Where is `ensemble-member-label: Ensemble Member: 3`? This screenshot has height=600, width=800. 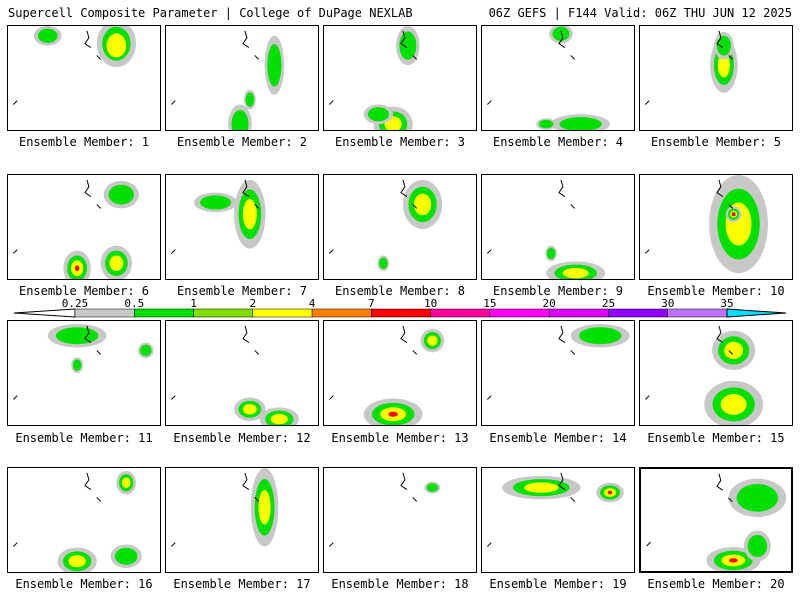
ensemble-member-label: Ensemble Member: 3 is located at coordinates (400, 142).